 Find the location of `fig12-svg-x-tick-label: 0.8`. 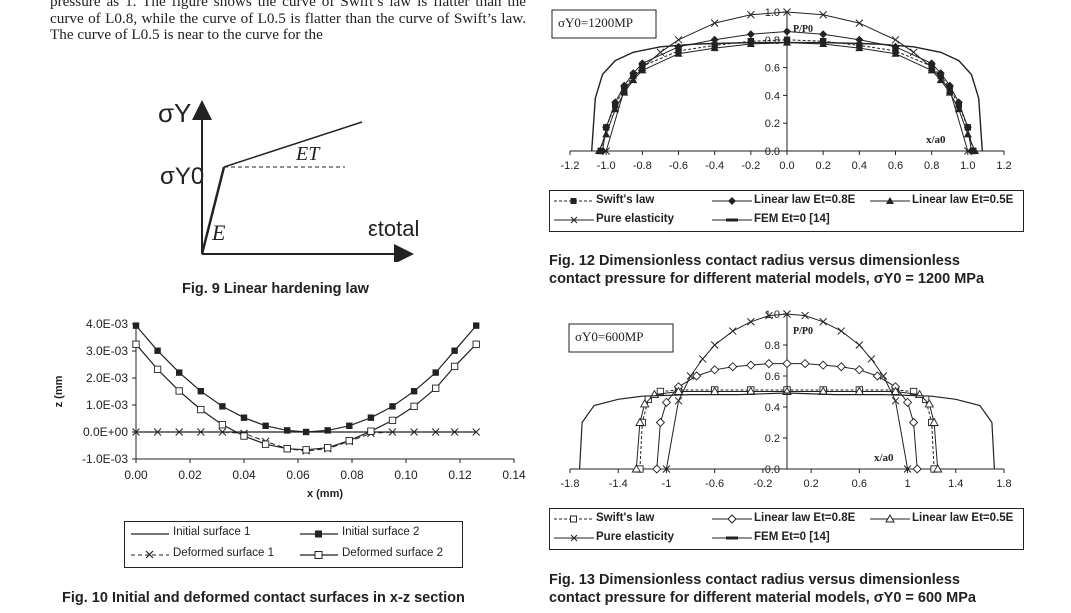

fig12-svg-x-tick-label: 0.8 is located at coordinates (931, 166).